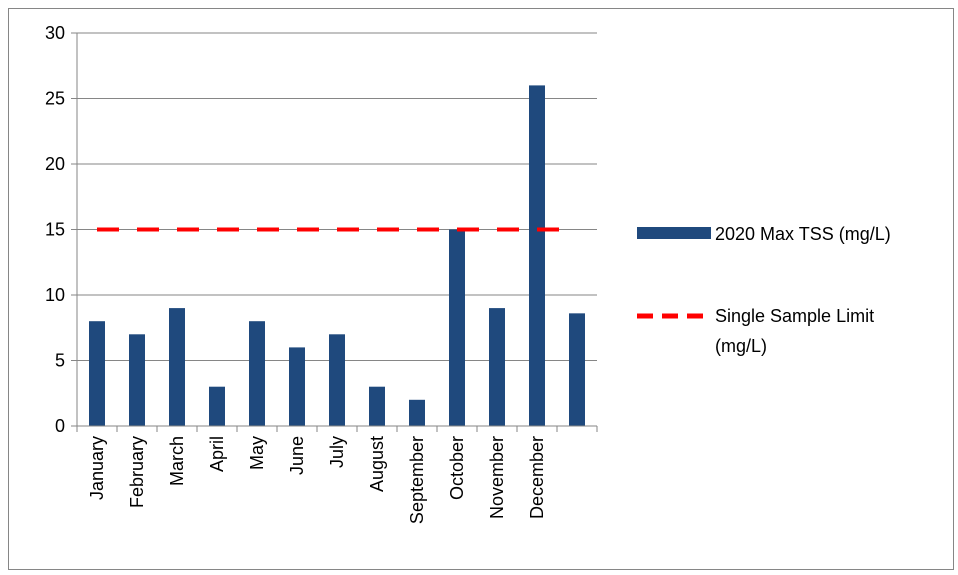 This screenshot has height=575, width=958. Describe the element at coordinates (55, 99) in the screenshot. I see `y-tick-label: 25` at that location.